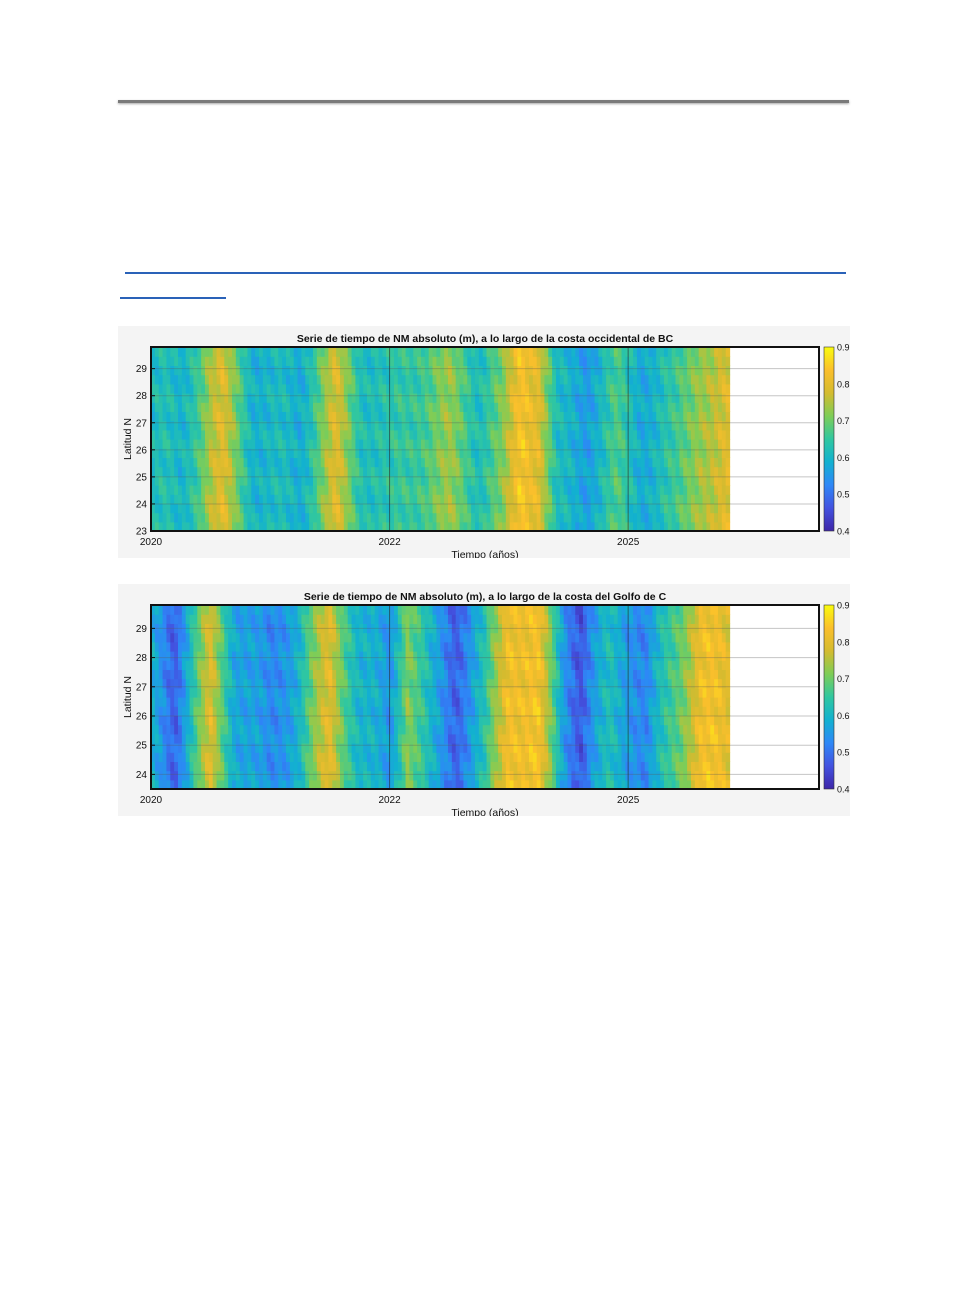  I want to click on hyperlink-underline, so click(485, 273).